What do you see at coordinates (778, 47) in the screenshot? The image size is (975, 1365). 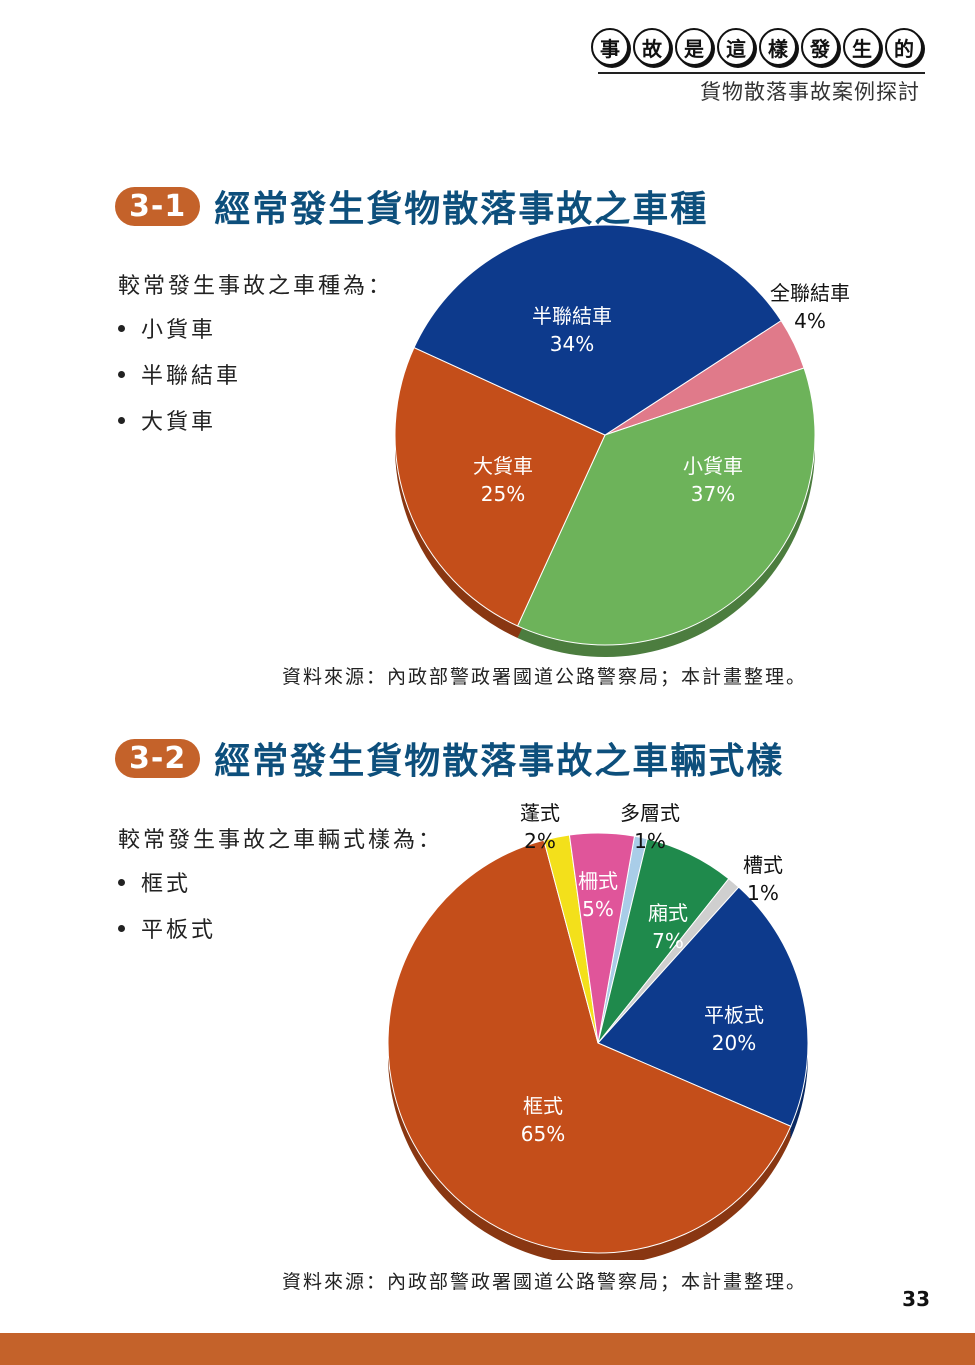 I see `header-char: 樣` at bounding box center [778, 47].